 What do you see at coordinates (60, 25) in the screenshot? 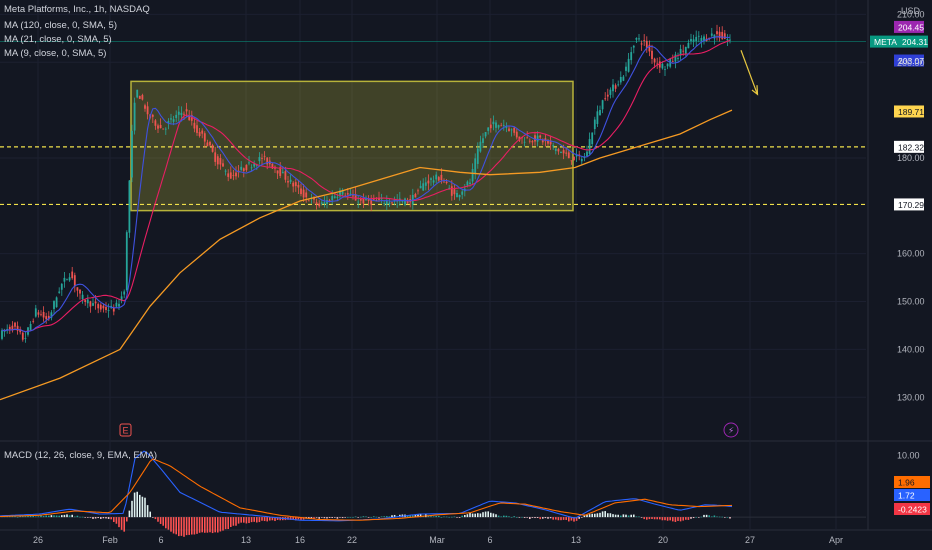
I see `legend-ma120: MA (120, close, 0, SMA, 5)` at bounding box center [60, 25].